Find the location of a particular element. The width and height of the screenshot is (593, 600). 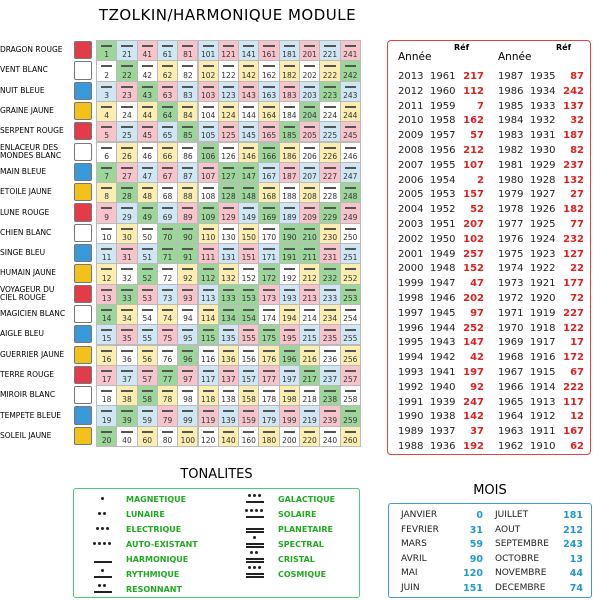

cell-number: 71 is located at coordinates (167, 258).